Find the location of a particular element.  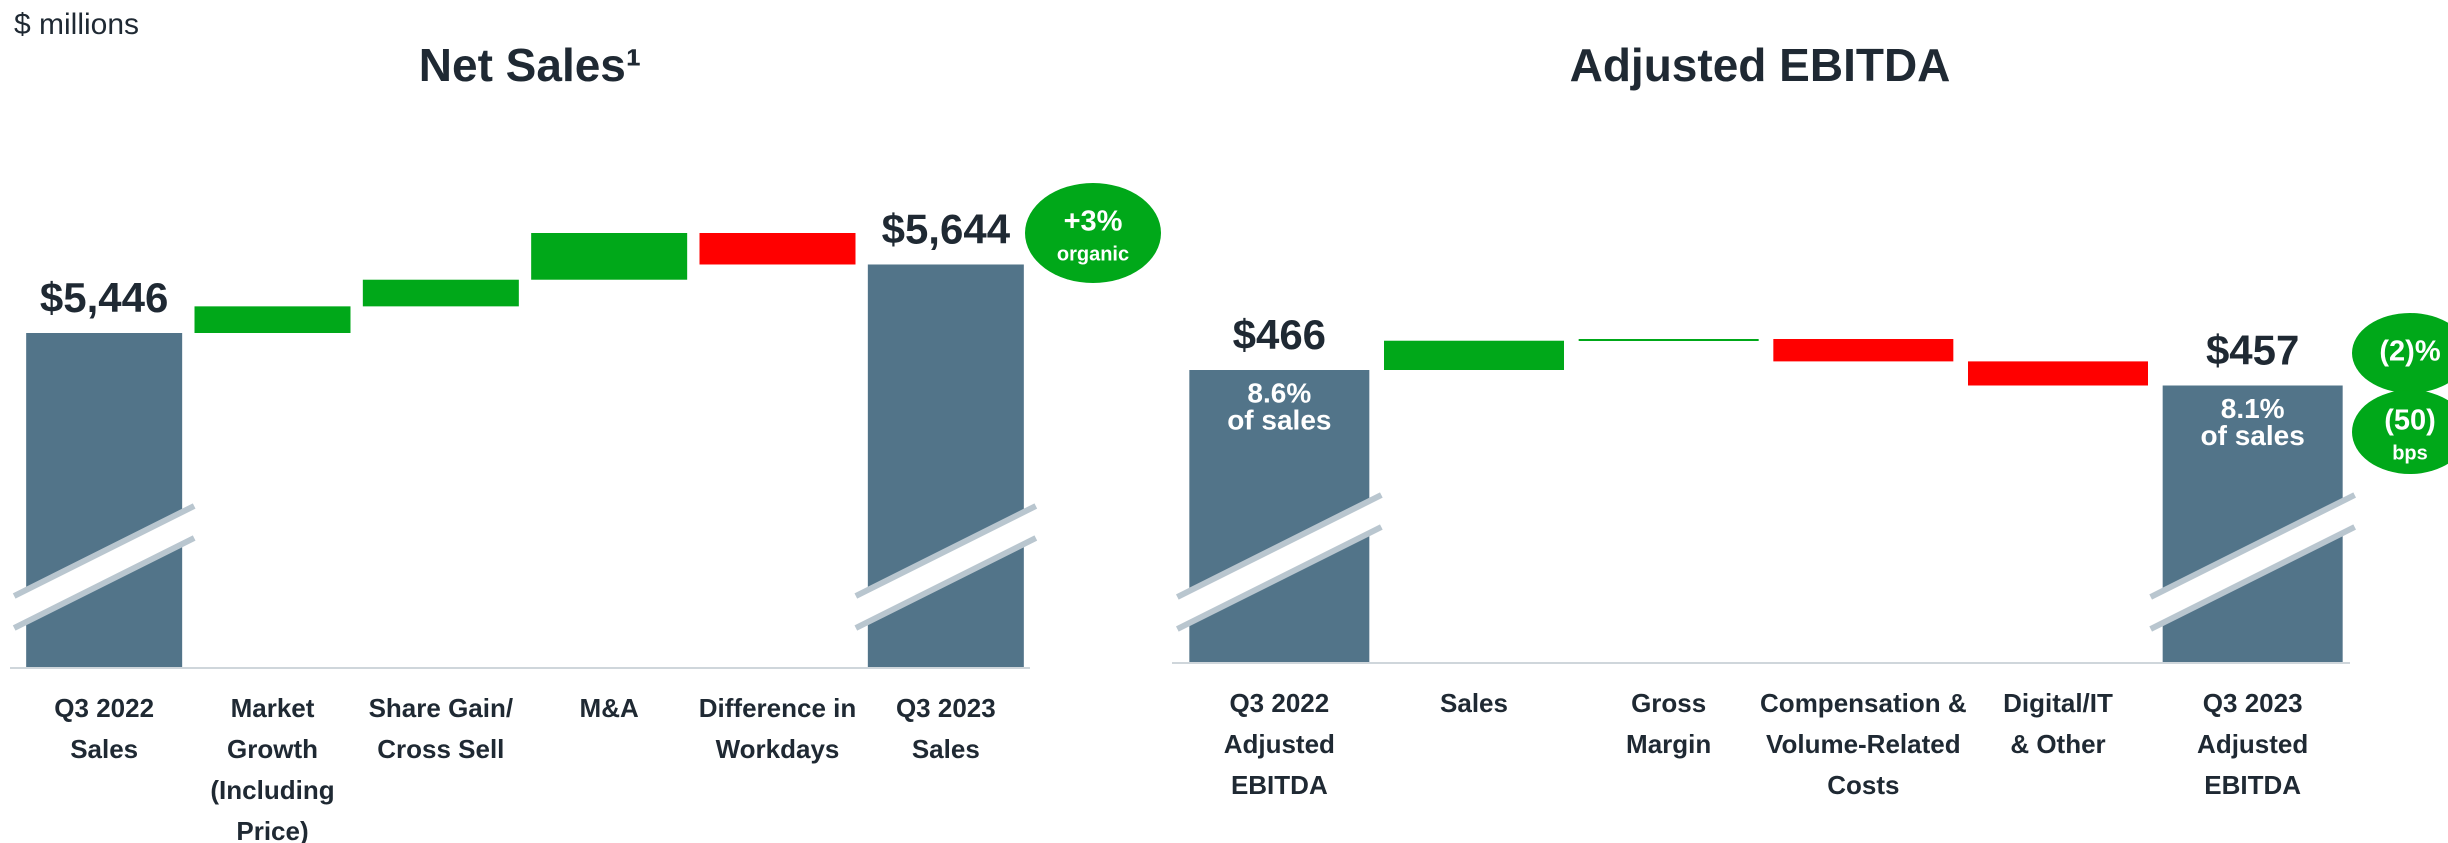

line: Compensation & is located at coordinates (1863, 703).